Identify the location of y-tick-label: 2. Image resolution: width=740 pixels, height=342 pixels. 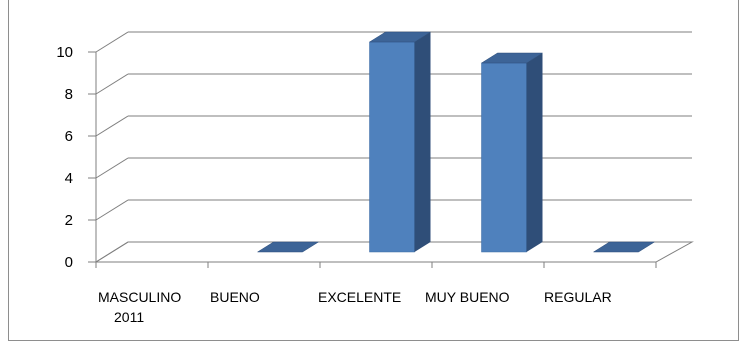
(69, 220).